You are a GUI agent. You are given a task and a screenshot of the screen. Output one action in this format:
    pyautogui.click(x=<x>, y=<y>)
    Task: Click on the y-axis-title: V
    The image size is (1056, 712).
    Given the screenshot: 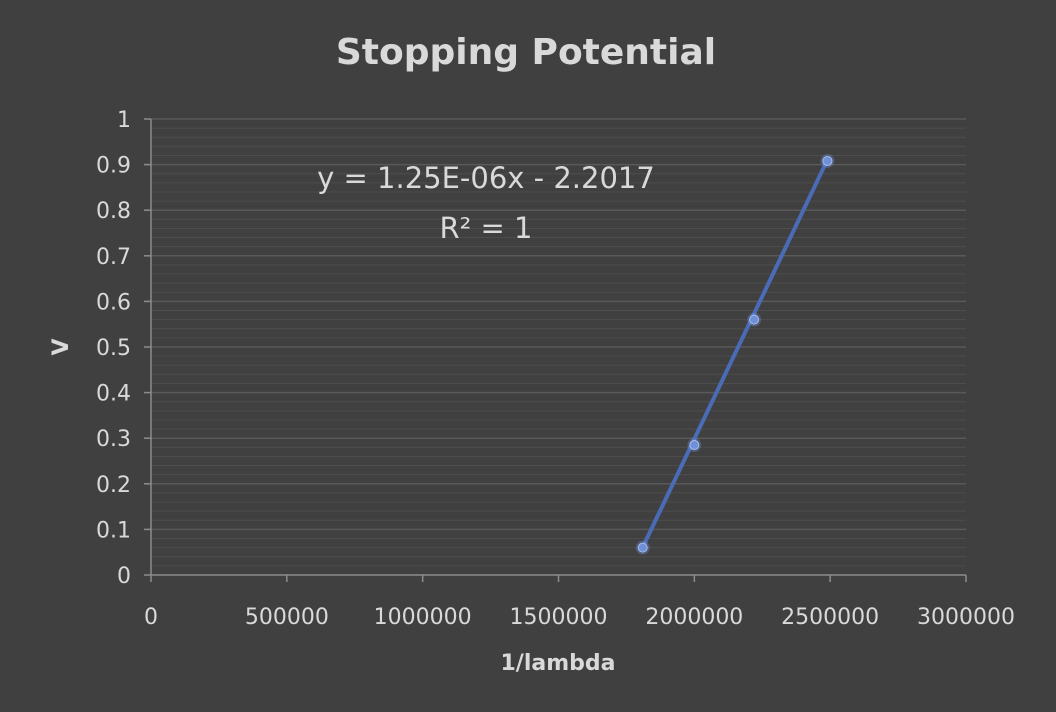 What is the action you would take?
    pyautogui.click(x=61, y=346)
    